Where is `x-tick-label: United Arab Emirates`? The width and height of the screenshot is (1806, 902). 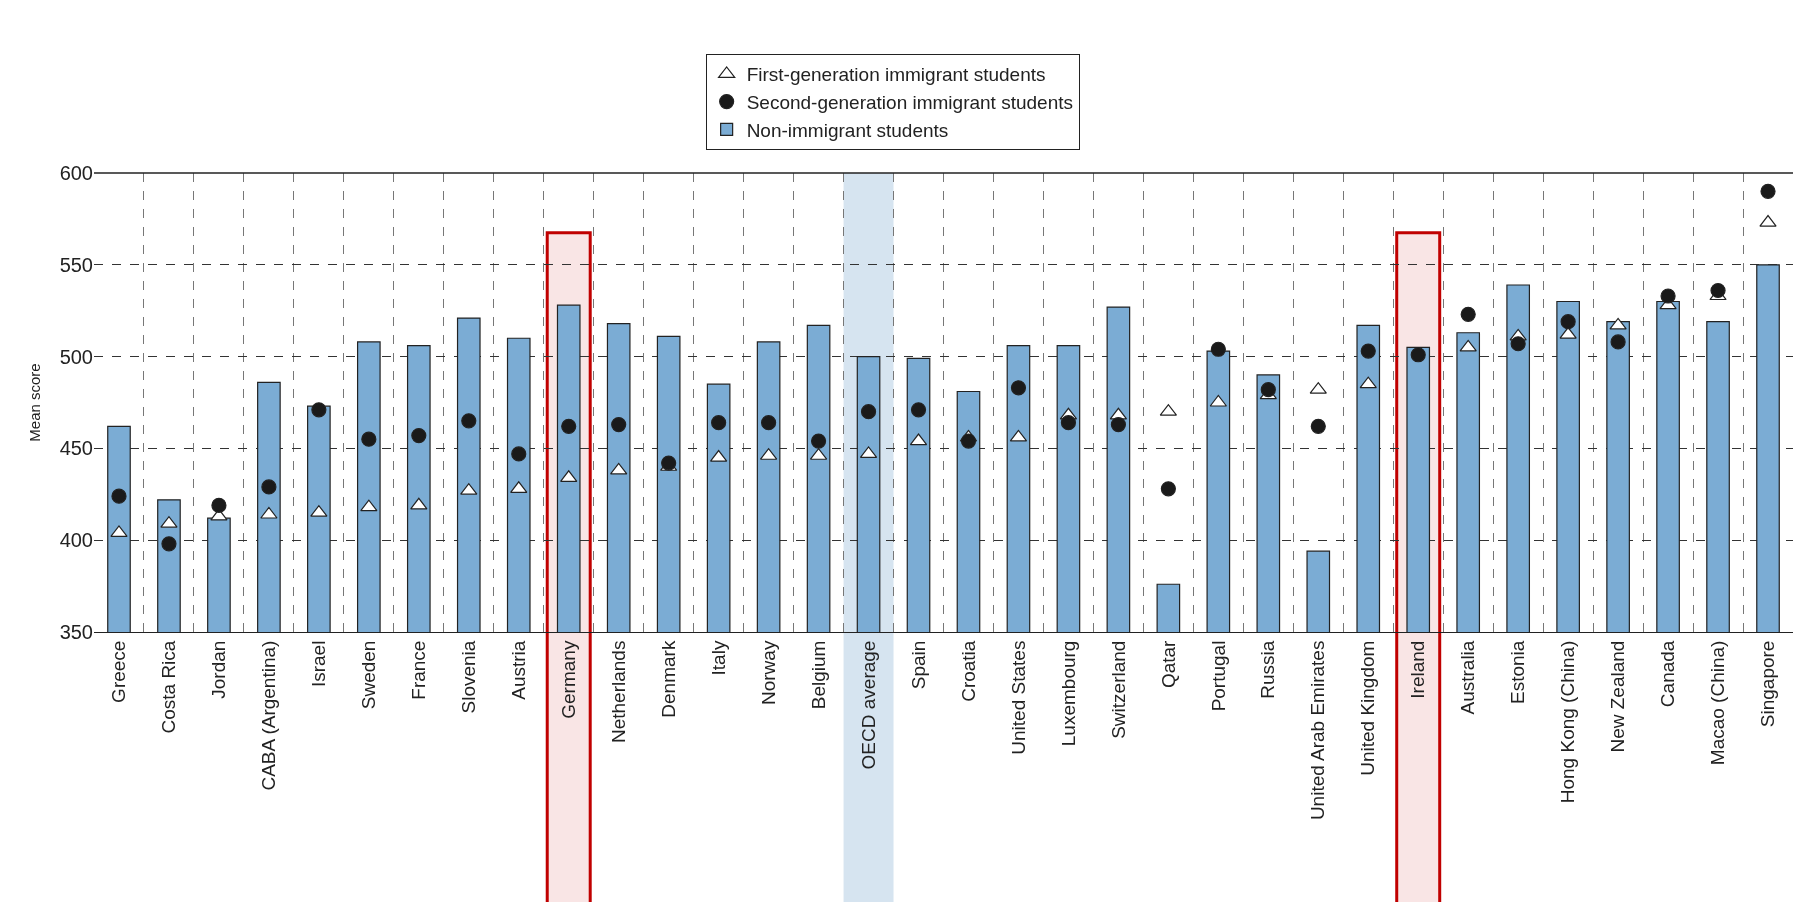 x-tick-label: United Arab Emirates is located at coordinates (1318, 730).